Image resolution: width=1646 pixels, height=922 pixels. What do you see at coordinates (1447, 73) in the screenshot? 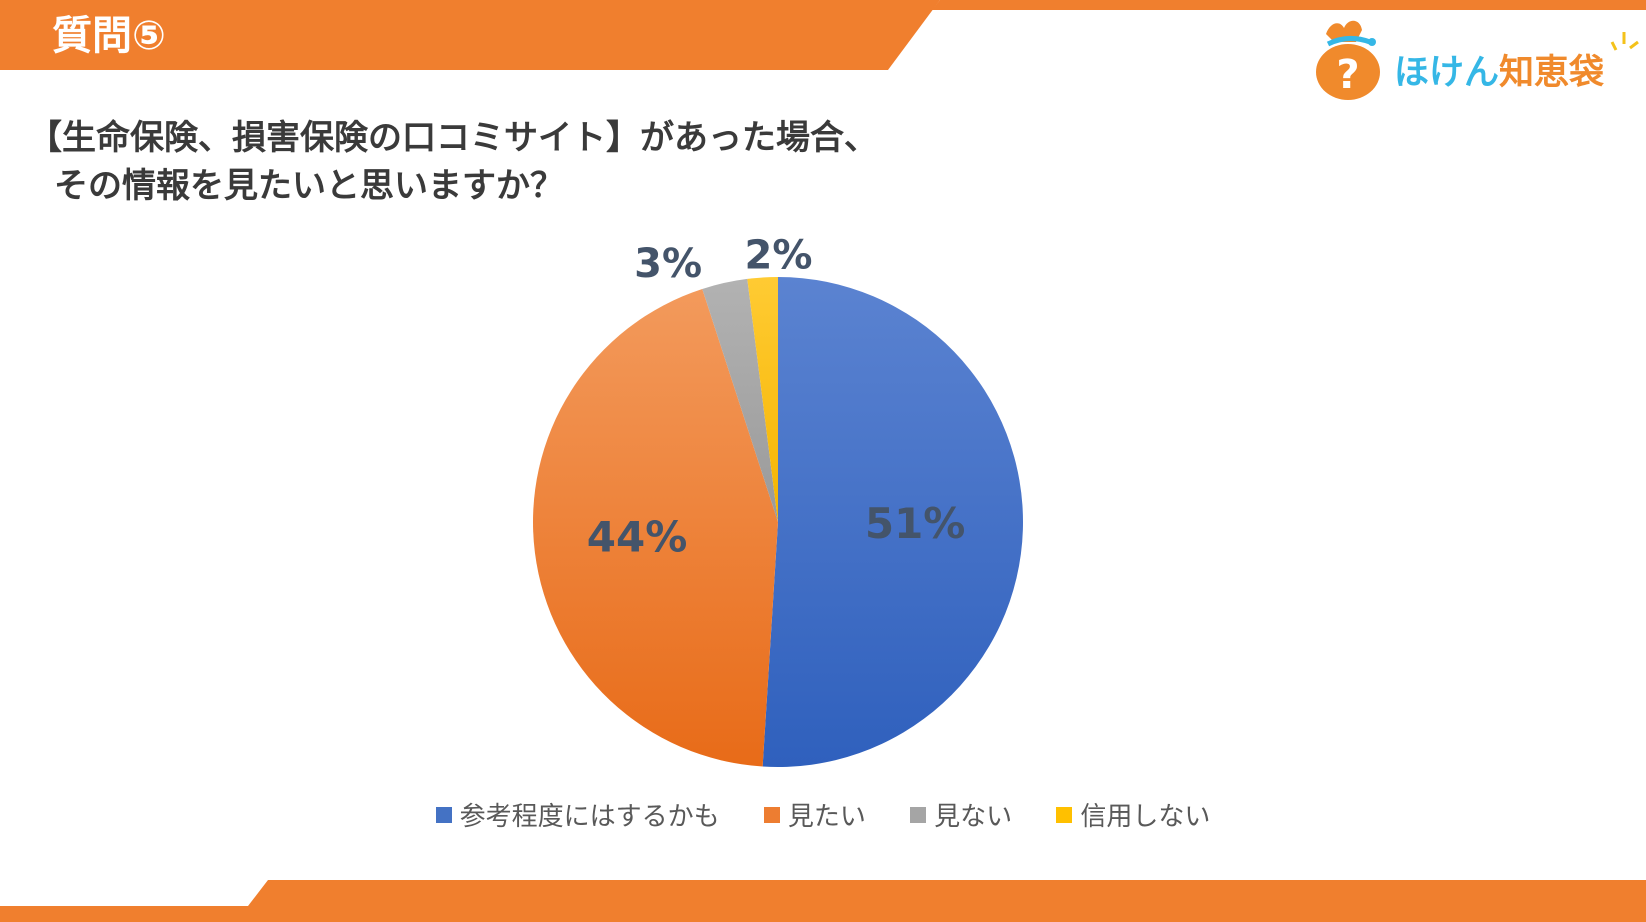
I see `logo-text-hoken: ほけん` at bounding box center [1447, 73].